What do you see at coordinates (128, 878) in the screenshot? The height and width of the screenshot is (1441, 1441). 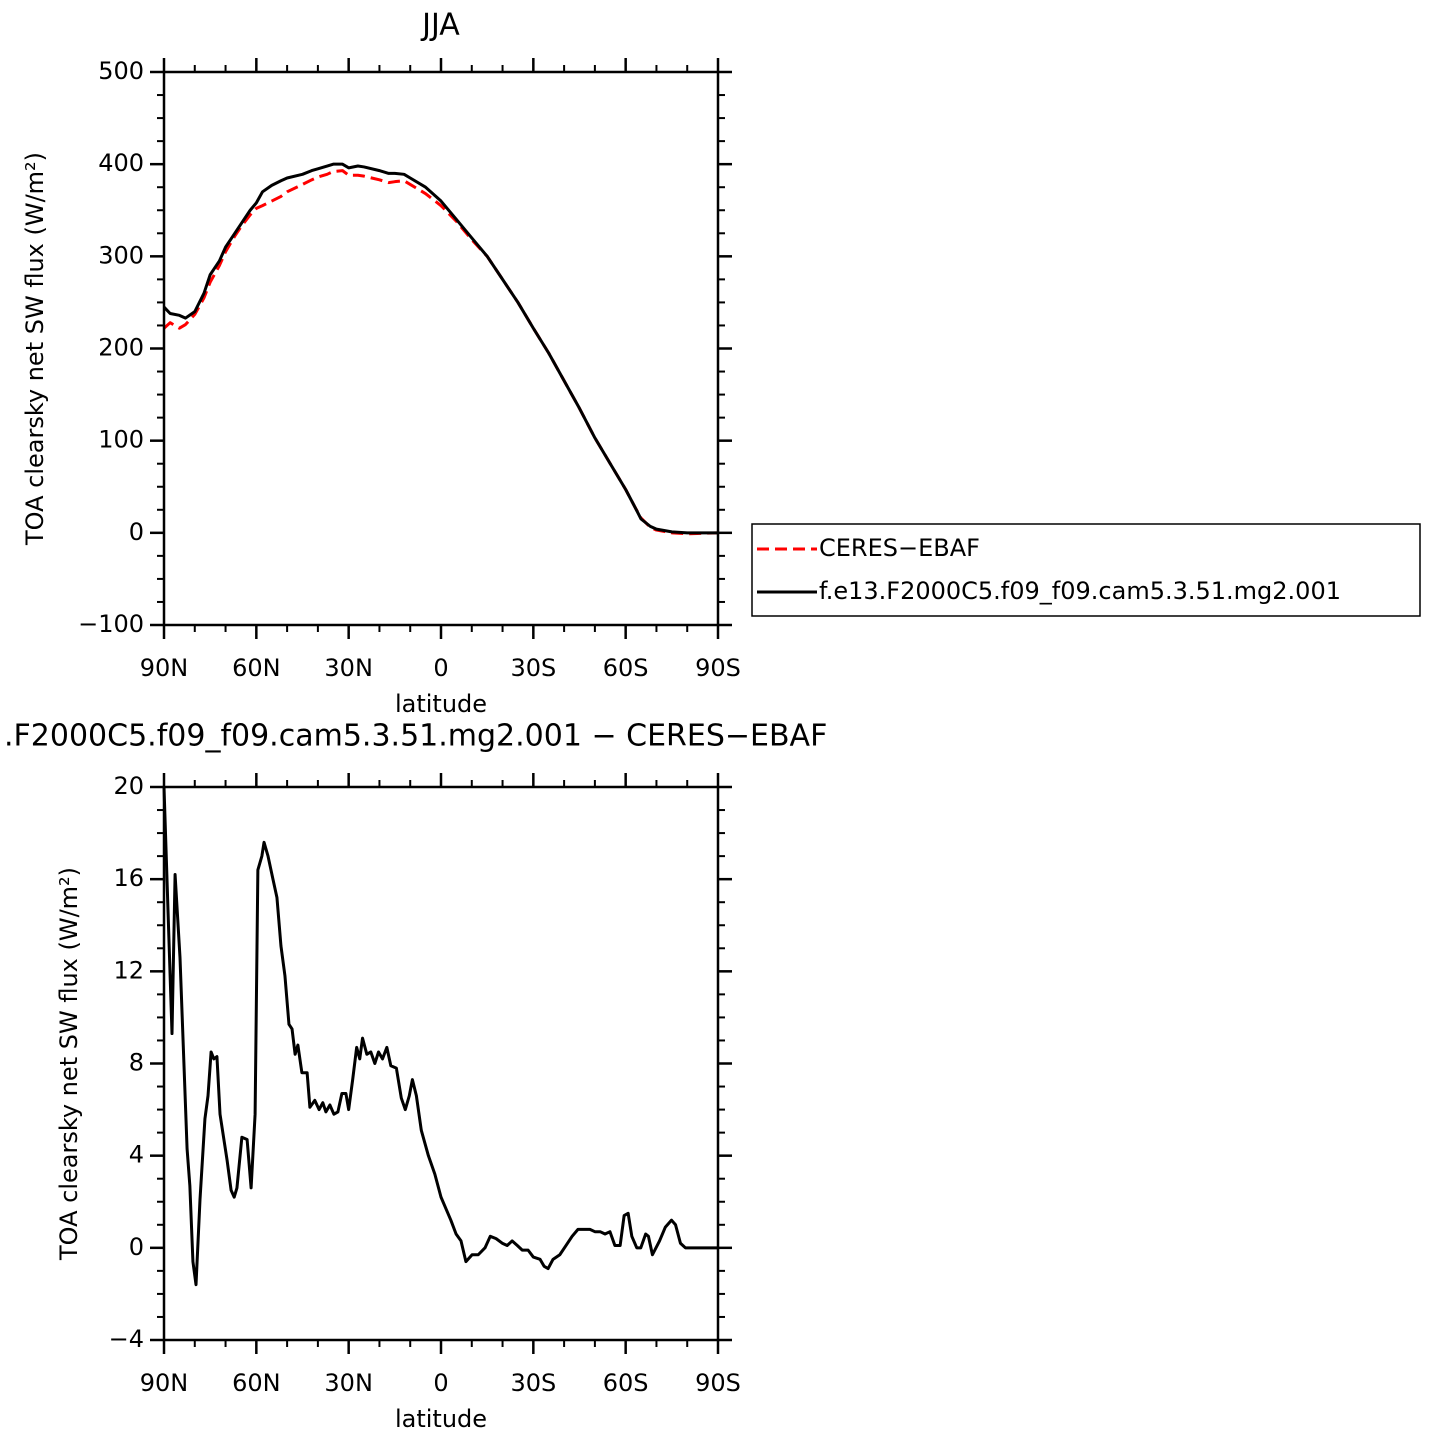 I see `y-tick-label: 16` at bounding box center [128, 878].